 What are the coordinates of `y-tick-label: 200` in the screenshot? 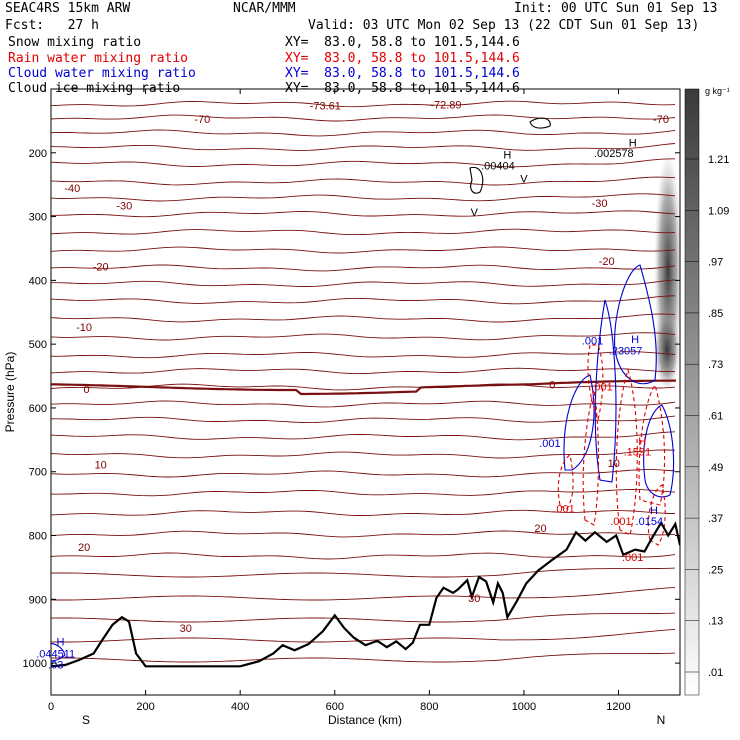 It's located at (38, 154).